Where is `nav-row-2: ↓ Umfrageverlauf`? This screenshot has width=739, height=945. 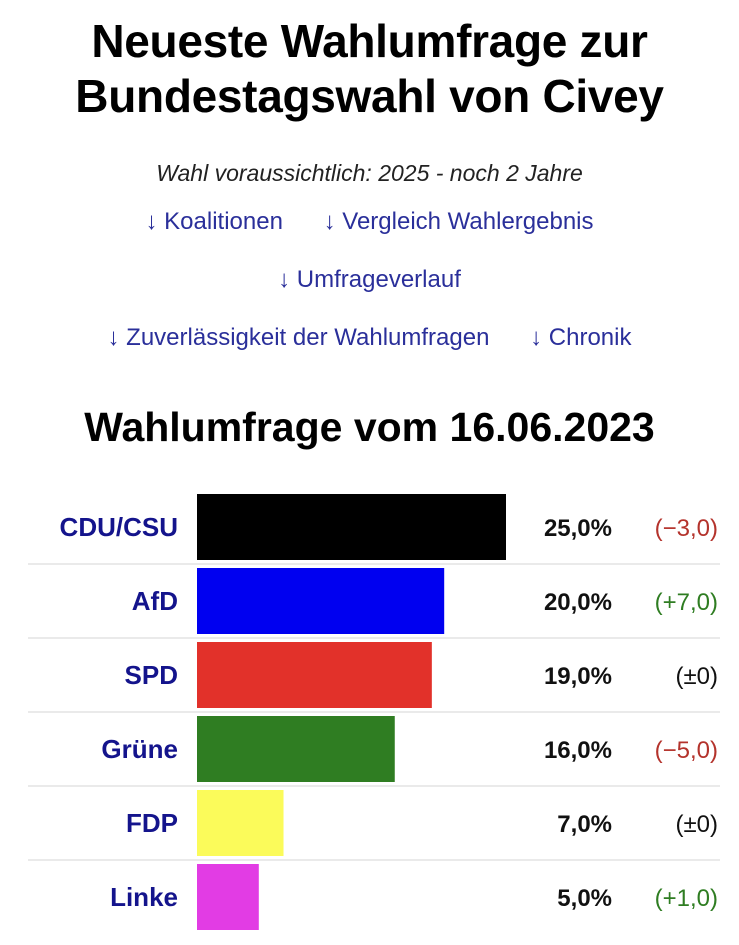
nav-row-2: ↓ Umfrageverlauf is located at coordinates (369, 280).